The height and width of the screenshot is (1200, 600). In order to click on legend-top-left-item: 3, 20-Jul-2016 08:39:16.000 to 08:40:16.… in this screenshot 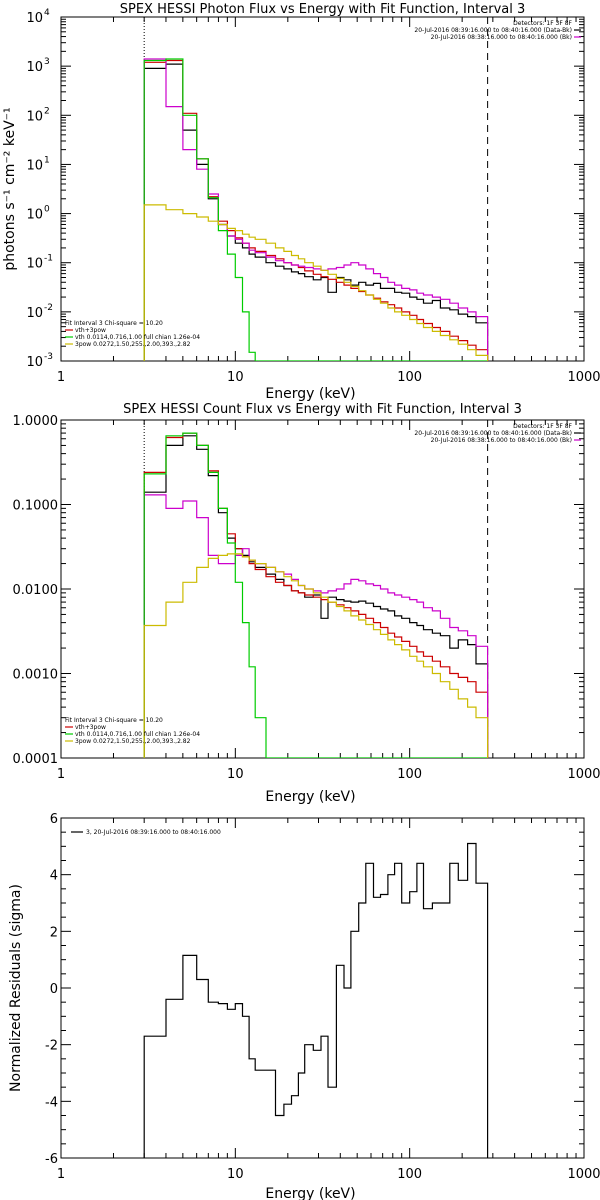, I will do `click(153, 832)`.